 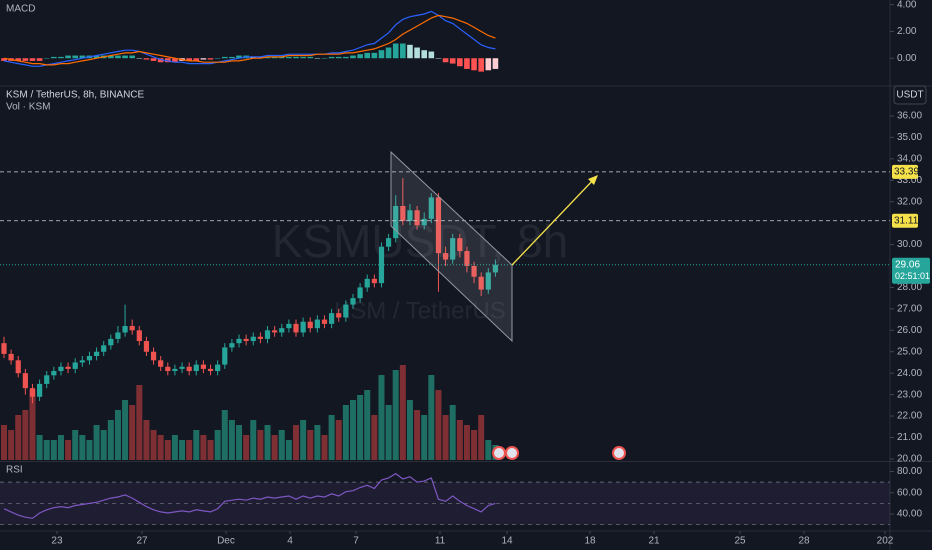 I want to click on y-tick-label: 20.00, so click(x=909, y=459).